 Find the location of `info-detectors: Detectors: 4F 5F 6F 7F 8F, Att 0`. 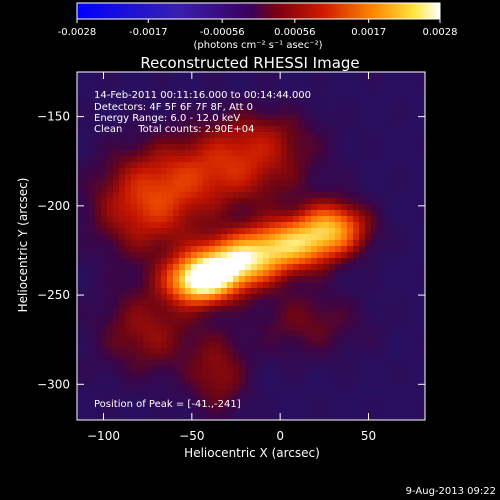

info-detectors: Detectors: 4F 5F 6F 7F 8F, Att 0 is located at coordinates (173, 107).